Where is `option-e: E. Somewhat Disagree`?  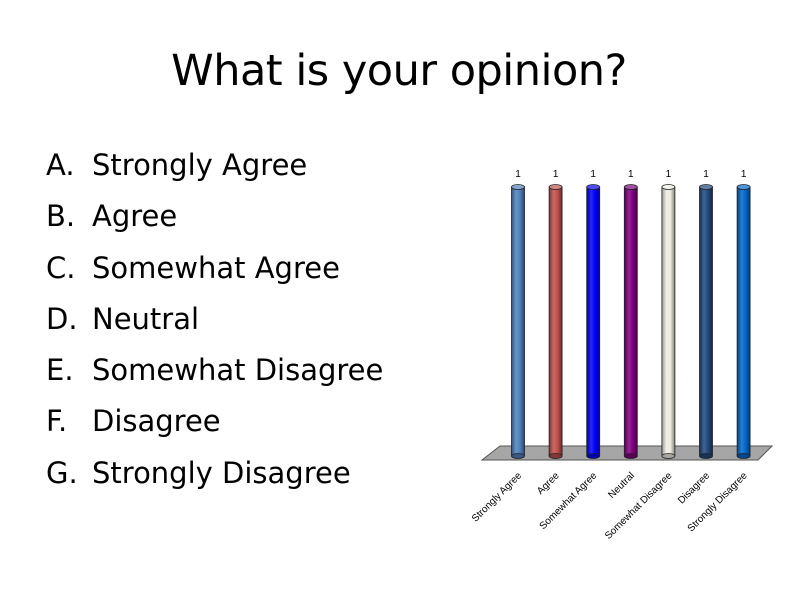 option-e: E. Somewhat Disagree is located at coordinates (214, 370).